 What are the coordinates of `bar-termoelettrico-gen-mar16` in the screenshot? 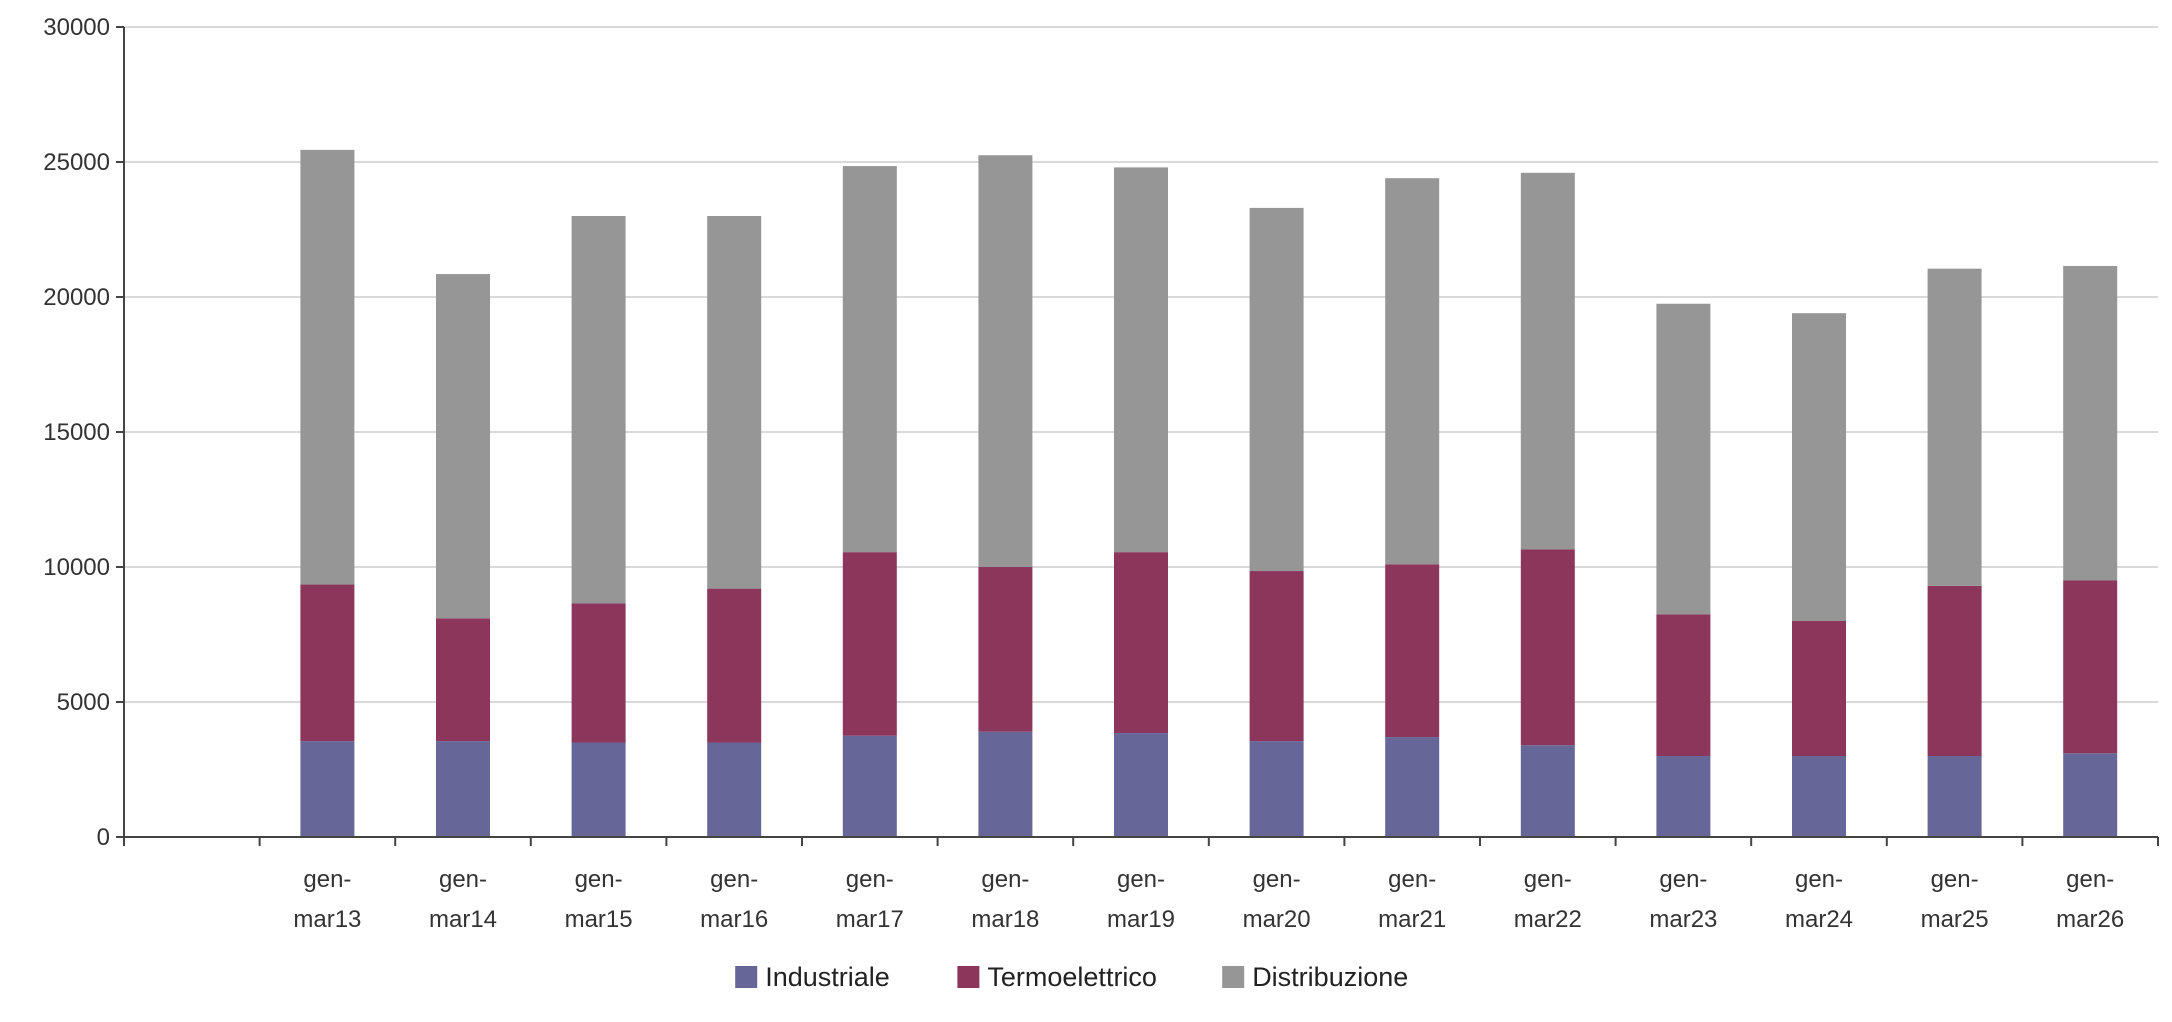 It's located at (734, 665).